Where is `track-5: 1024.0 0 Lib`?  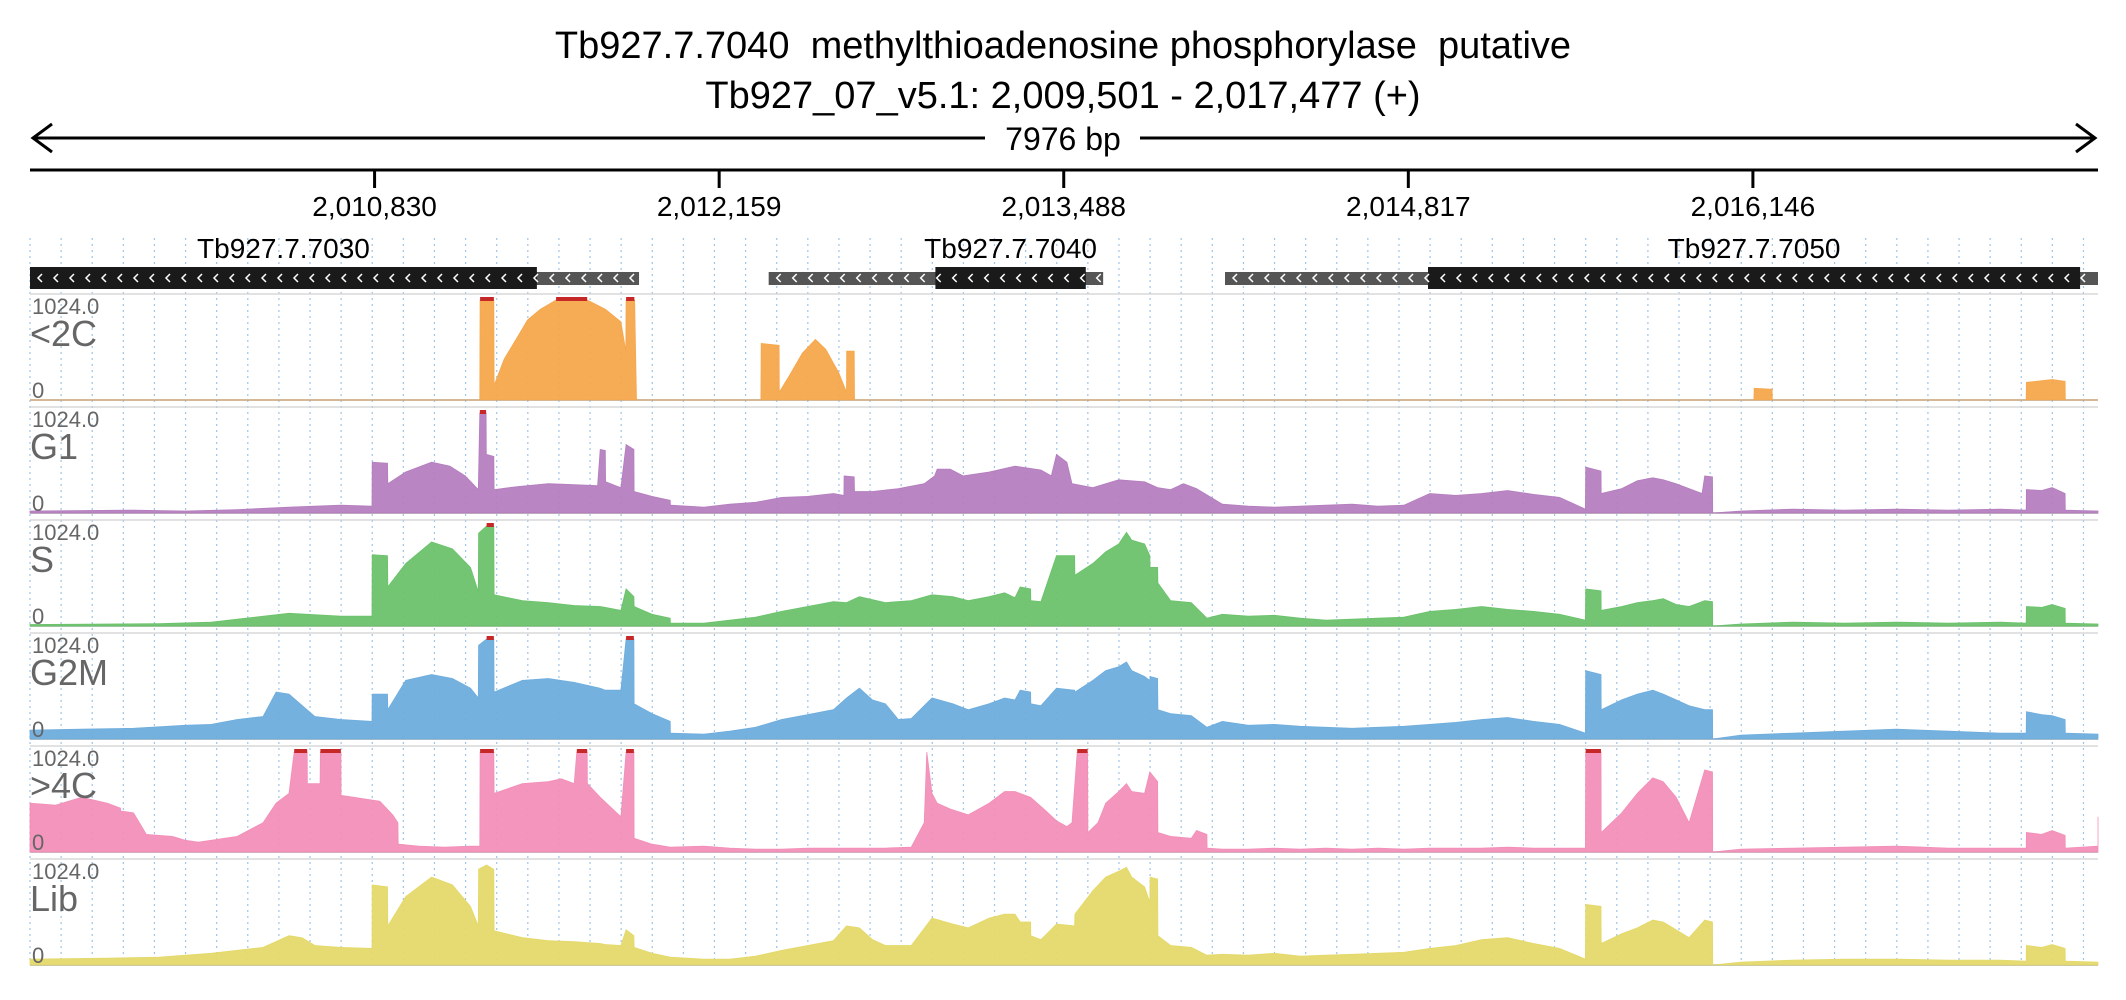 track-5: 1024.0 0 Lib is located at coordinates (1064, 913).